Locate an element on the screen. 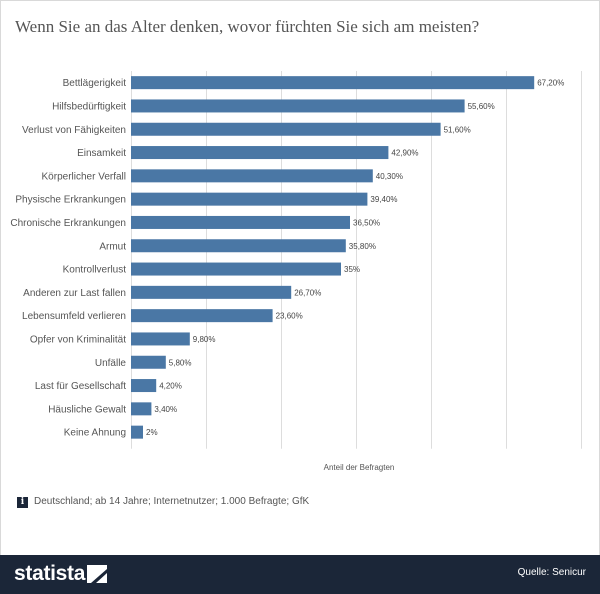  category-label: Kontrollverlust is located at coordinates (95, 270).